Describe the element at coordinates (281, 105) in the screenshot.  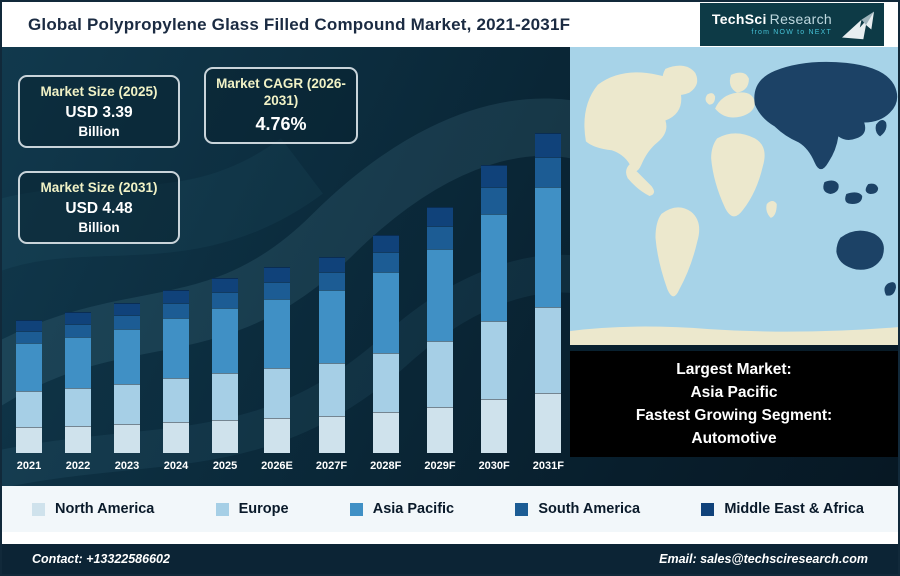
I see `market-cagr-box: Market CAGR (2026-2031) 4.76%` at that location.